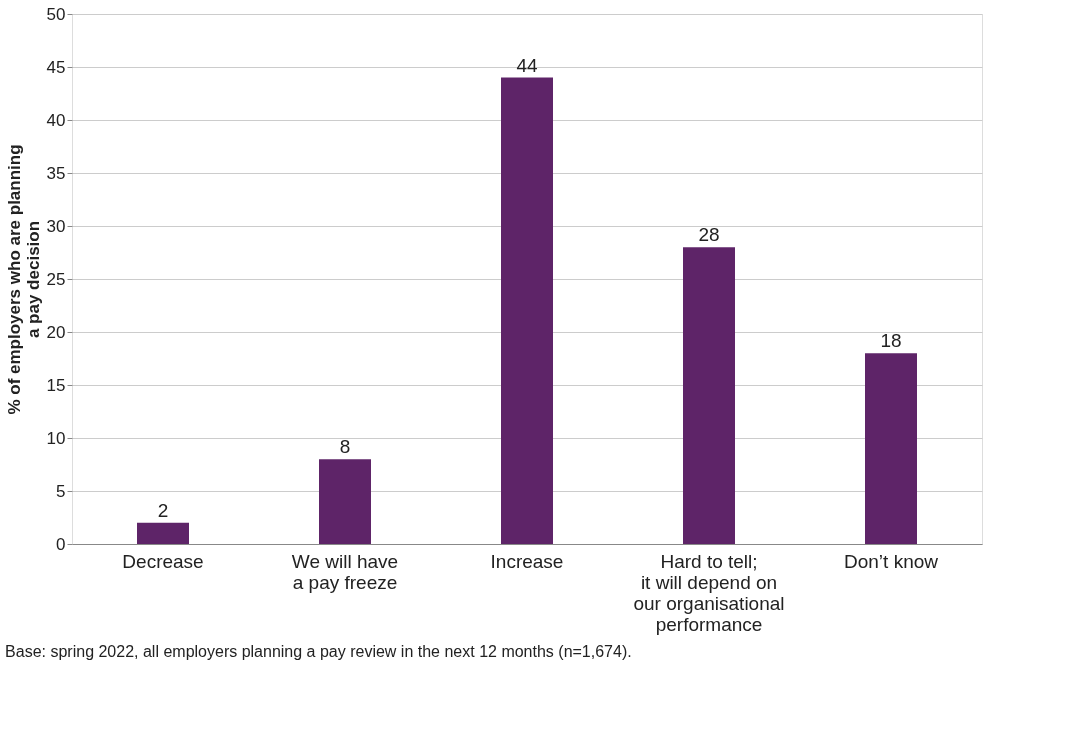 The height and width of the screenshot is (735, 1071). What do you see at coordinates (56, 226) in the screenshot?
I see `y-tick-label: 30` at bounding box center [56, 226].